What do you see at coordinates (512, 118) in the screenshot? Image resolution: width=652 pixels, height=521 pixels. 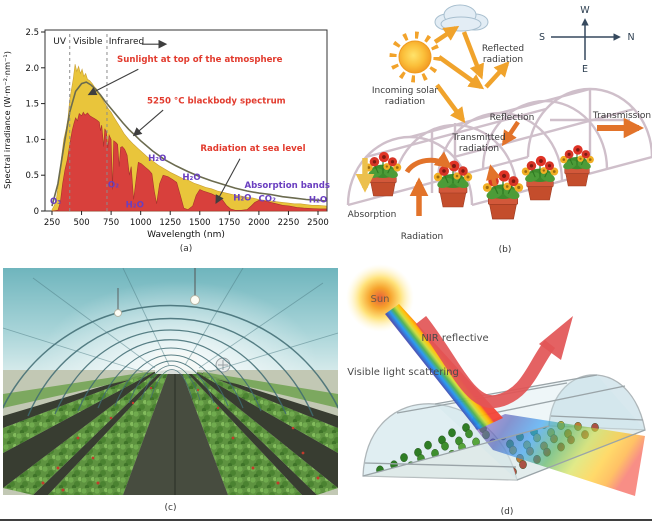 I see `label-reflection: Reflection` at bounding box center [512, 118].